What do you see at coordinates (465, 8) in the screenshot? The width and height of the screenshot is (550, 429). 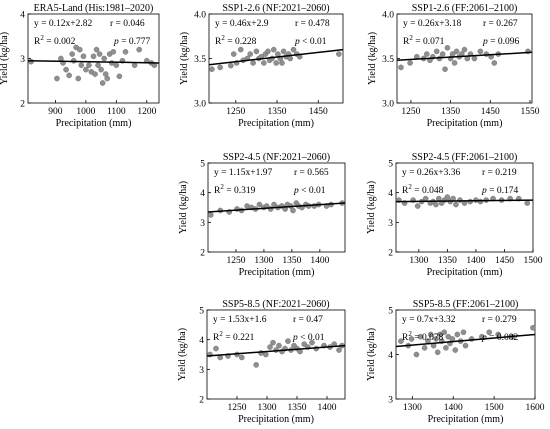 I see `panel-title: SSP1-2.6 (FF:2061–2100)` at bounding box center [465, 8].